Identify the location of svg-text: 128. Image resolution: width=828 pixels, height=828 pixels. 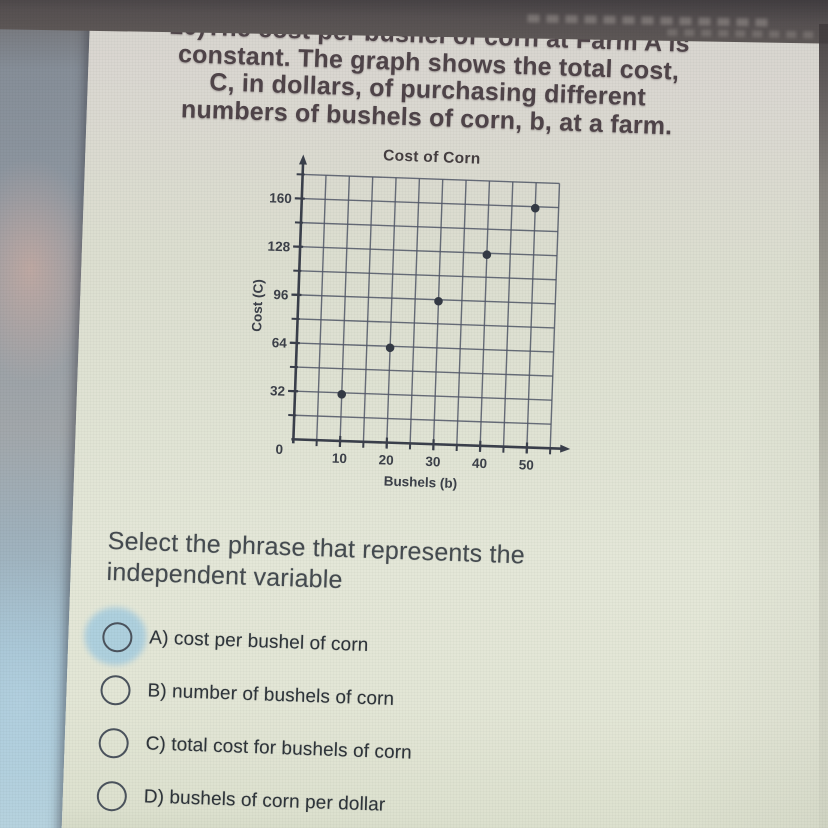
(279, 247).